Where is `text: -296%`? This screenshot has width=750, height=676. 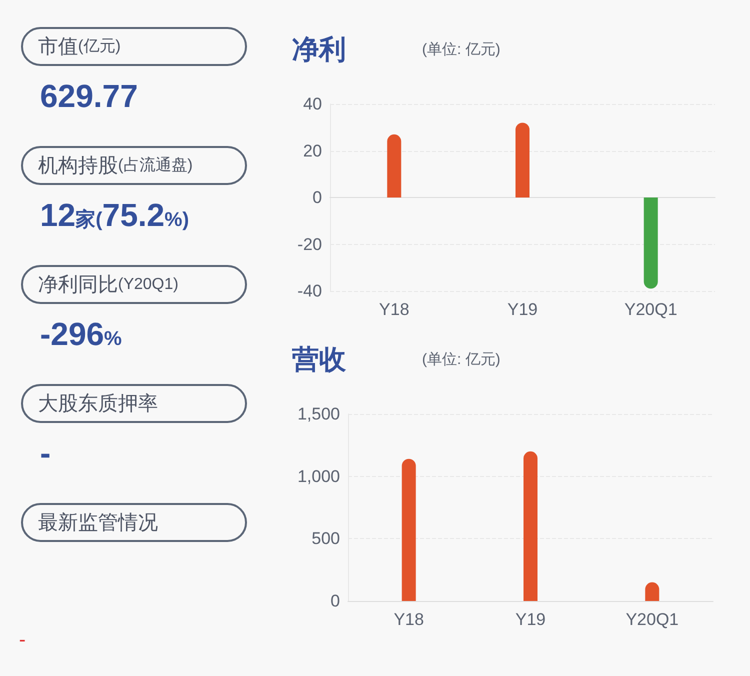
text: -296% is located at coordinates (81, 334).